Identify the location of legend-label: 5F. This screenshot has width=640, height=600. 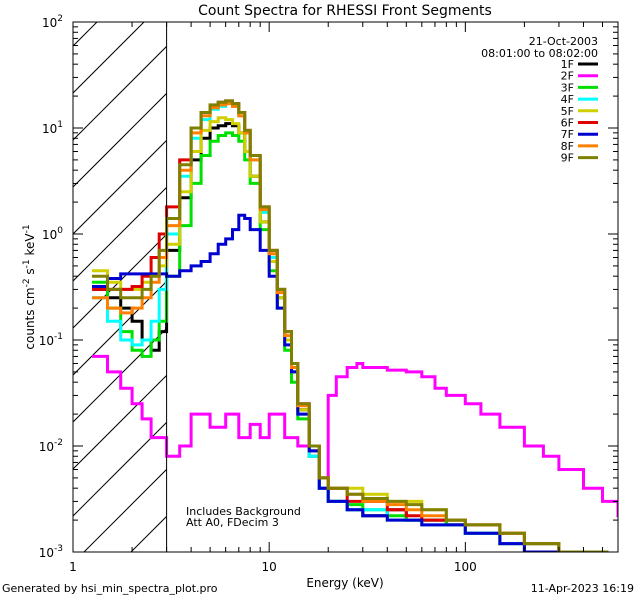
(567, 111).